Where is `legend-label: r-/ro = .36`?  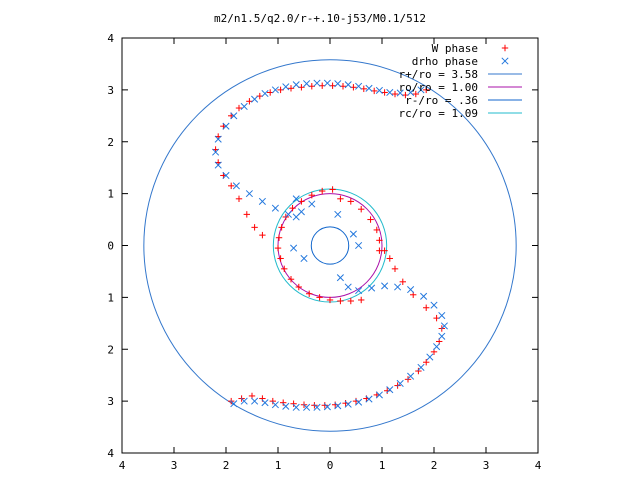
legend-label: r-/ro = .36 is located at coordinates (441, 100).